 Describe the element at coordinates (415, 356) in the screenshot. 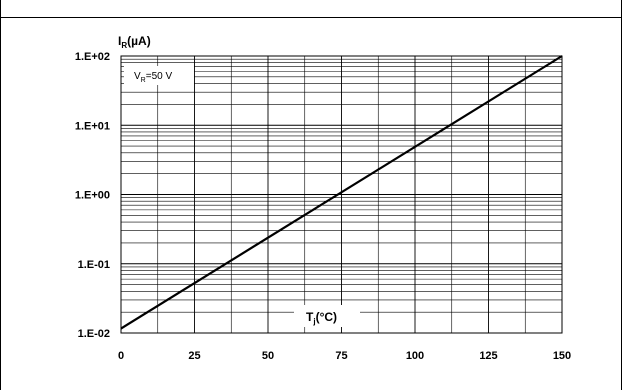

I see `x-tick-label: 100` at that location.